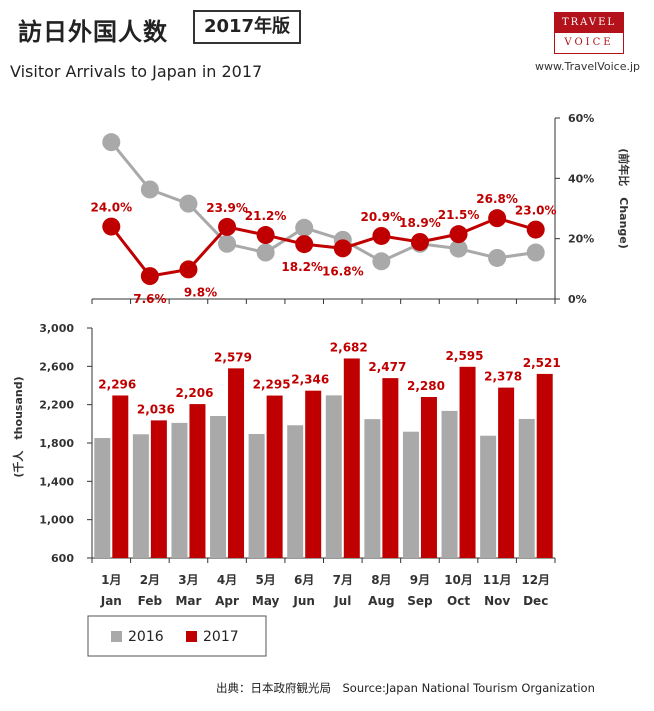  I want to click on page-title: 訪日外国人数, so click(93, 32).